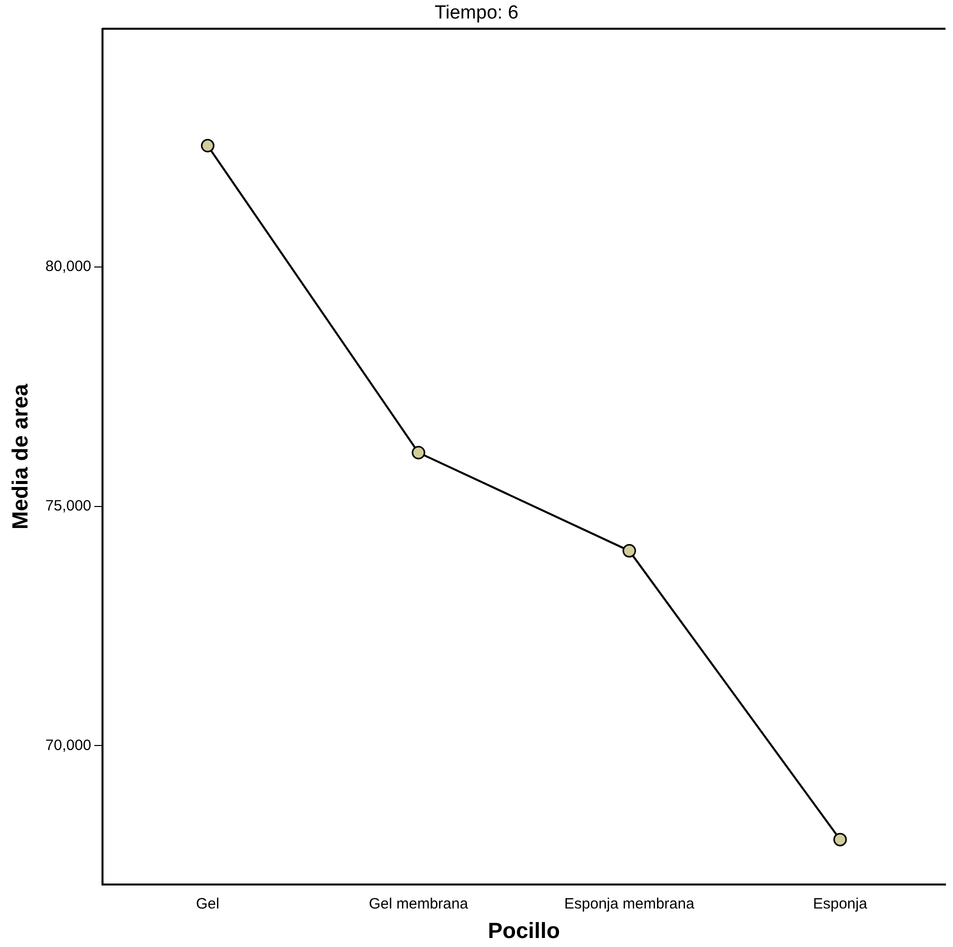 Image resolution: width=953 pixels, height=947 pixels. What do you see at coordinates (68, 266) in the screenshot?
I see `y-tick-label: 80,000` at bounding box center [68, 266].